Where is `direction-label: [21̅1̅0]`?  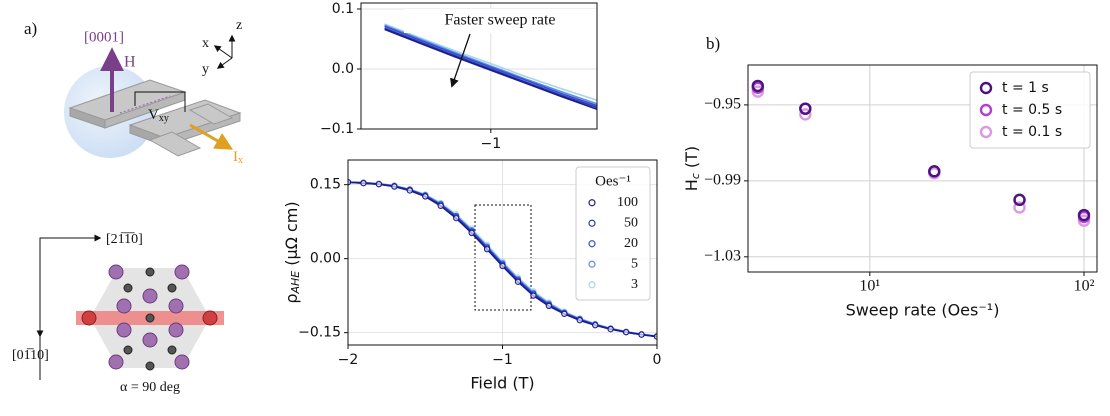
direction-label: [21̅1̅0] is located at coordinates (124, 239).